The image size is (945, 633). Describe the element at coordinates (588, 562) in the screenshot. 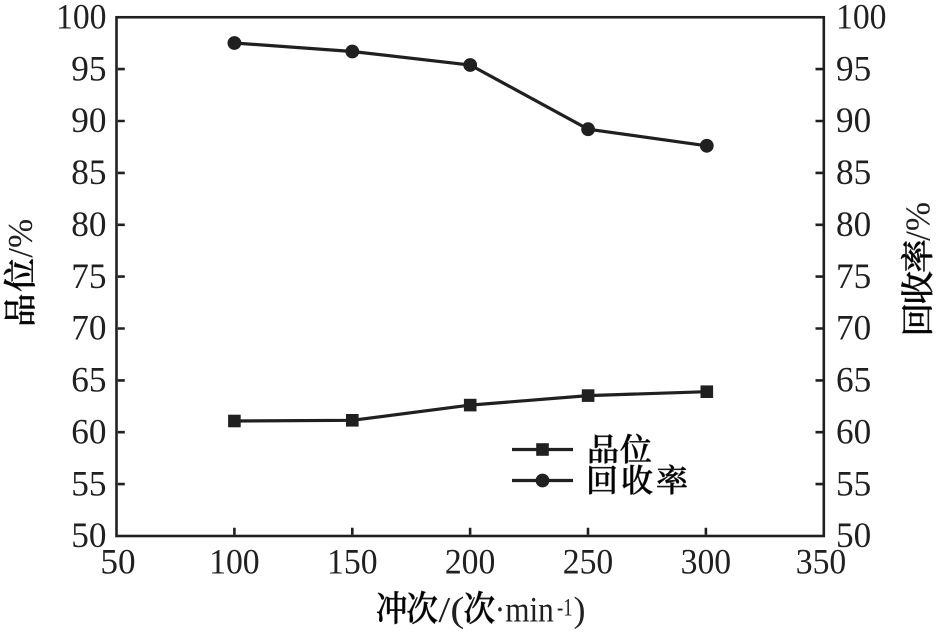

I see `svg-text: 250` at that location.